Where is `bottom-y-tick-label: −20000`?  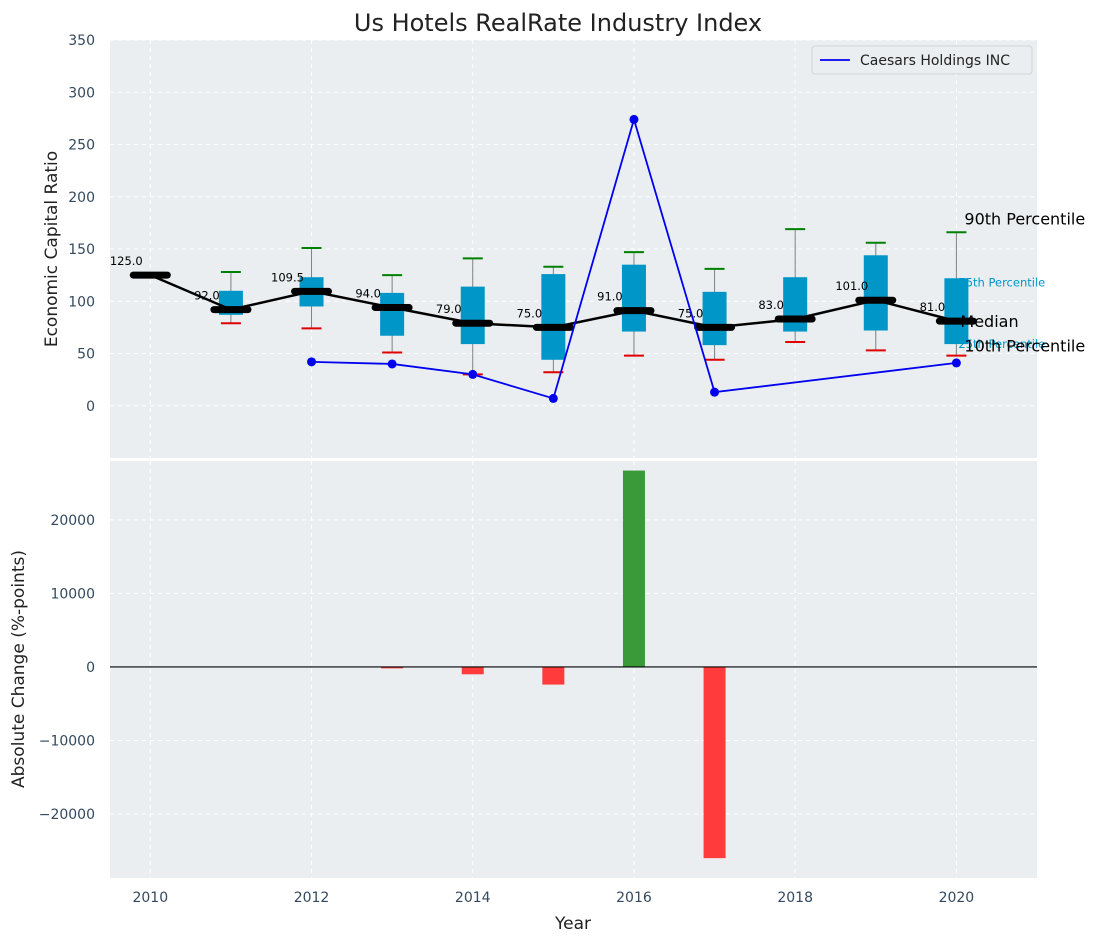 bottom-y-tick-label: −20000 is located at coordinates (67, 815).